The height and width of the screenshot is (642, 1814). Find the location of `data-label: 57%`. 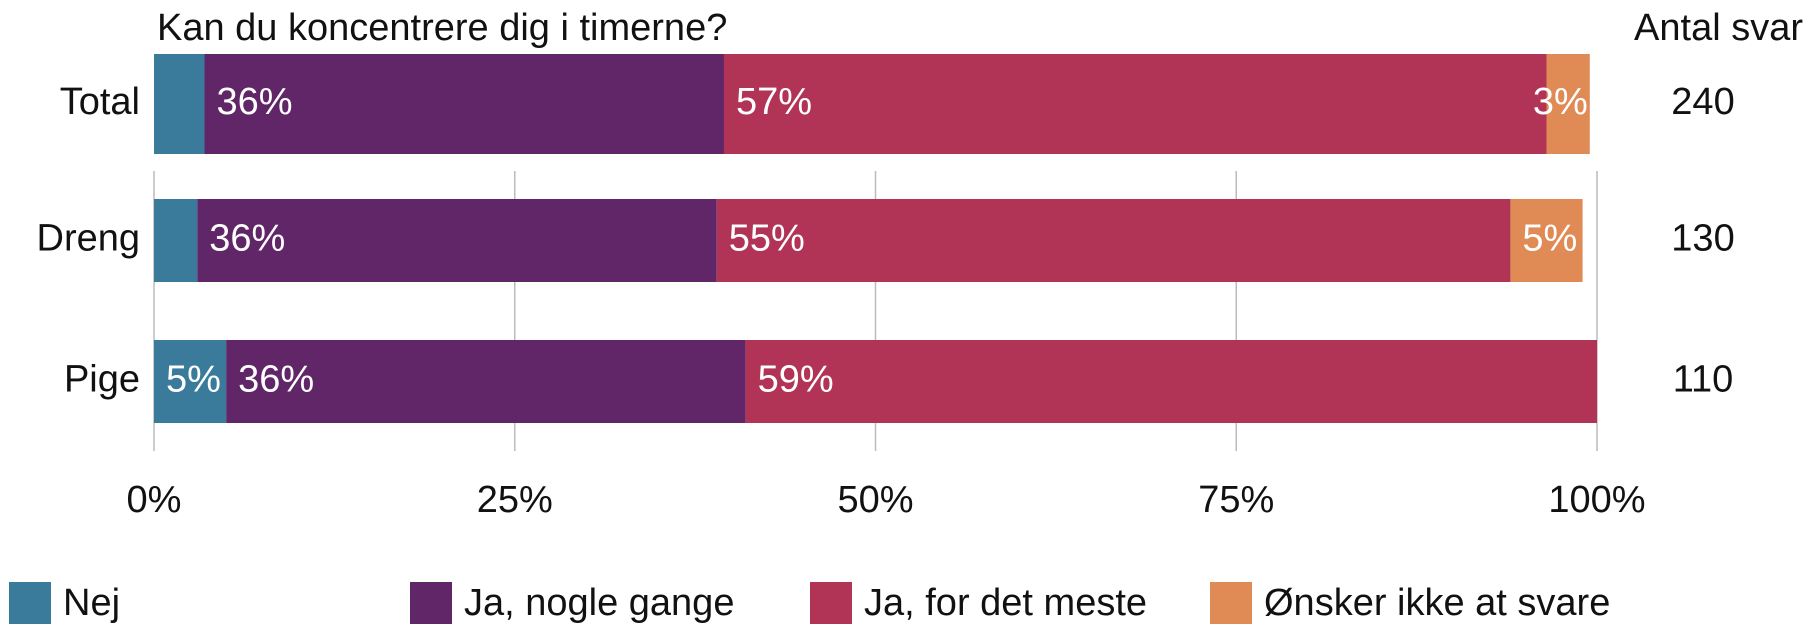

data-label: 57% is located at coordinates (774, 102).